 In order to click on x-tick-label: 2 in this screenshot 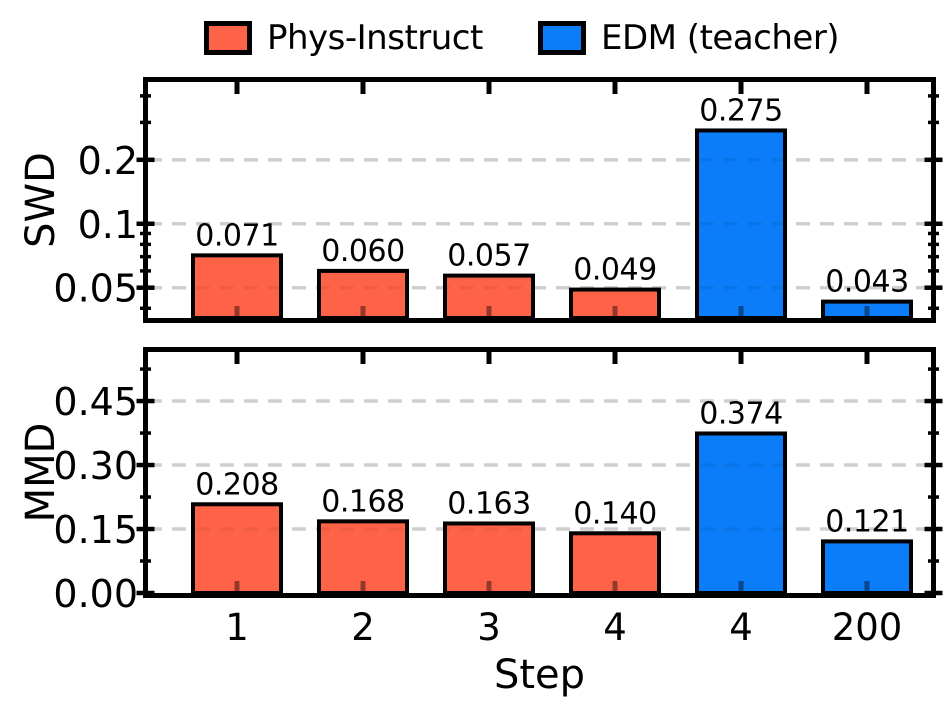, I will do `click(363, 627)`.